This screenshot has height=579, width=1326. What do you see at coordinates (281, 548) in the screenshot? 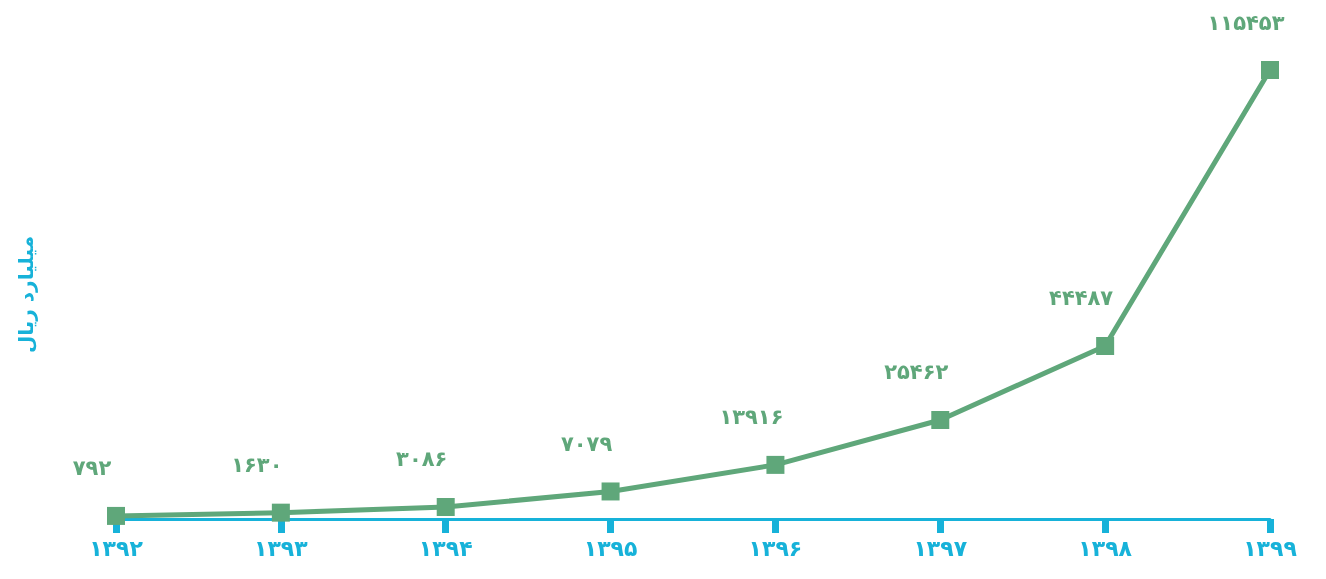
I see `x-tick-label: ۱۳۹۳` at bounding box center [281, 548].